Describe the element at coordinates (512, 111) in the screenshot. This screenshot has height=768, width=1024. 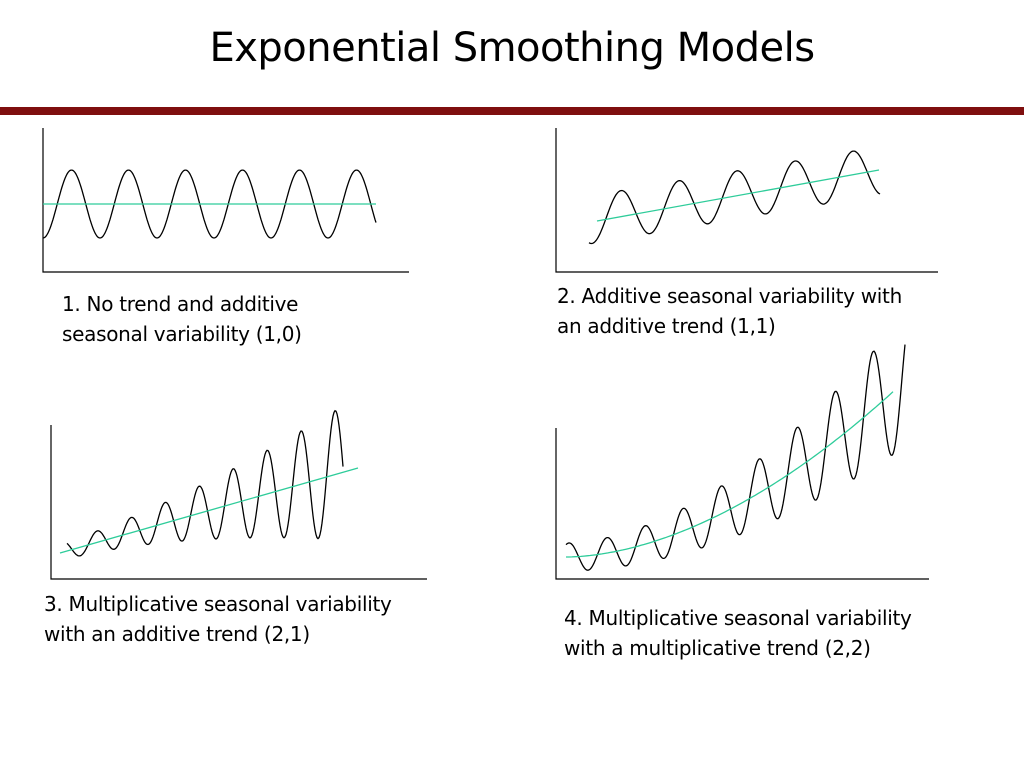
I see `title-rule` at that location.